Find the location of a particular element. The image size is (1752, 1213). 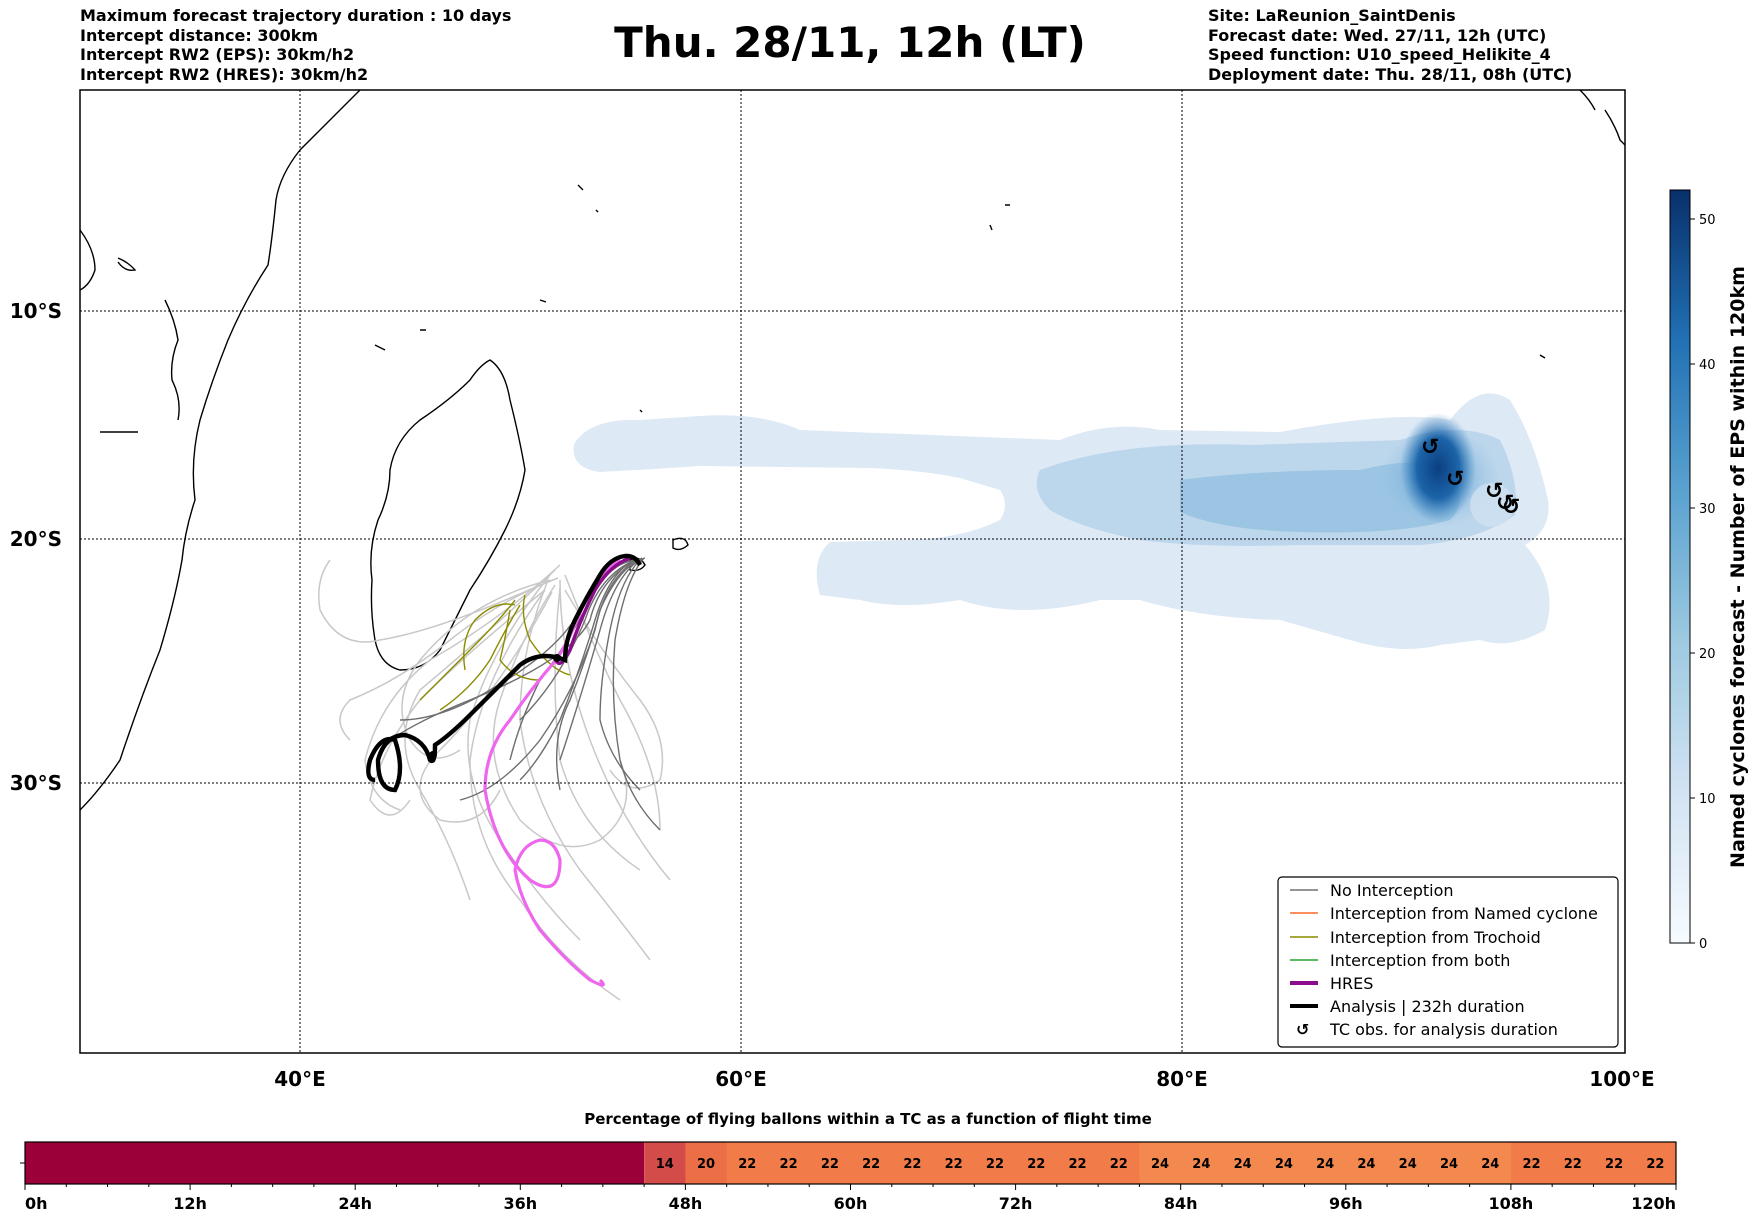

timebar-tick-label: 24h is located at coordinates (355, 1203).